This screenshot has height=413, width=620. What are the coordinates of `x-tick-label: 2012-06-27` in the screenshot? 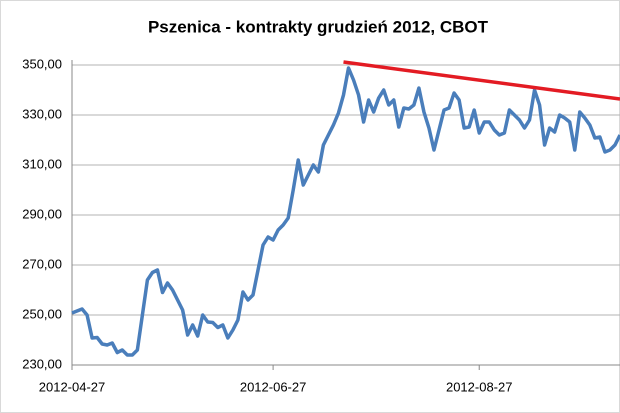 It's located at (273, 386).